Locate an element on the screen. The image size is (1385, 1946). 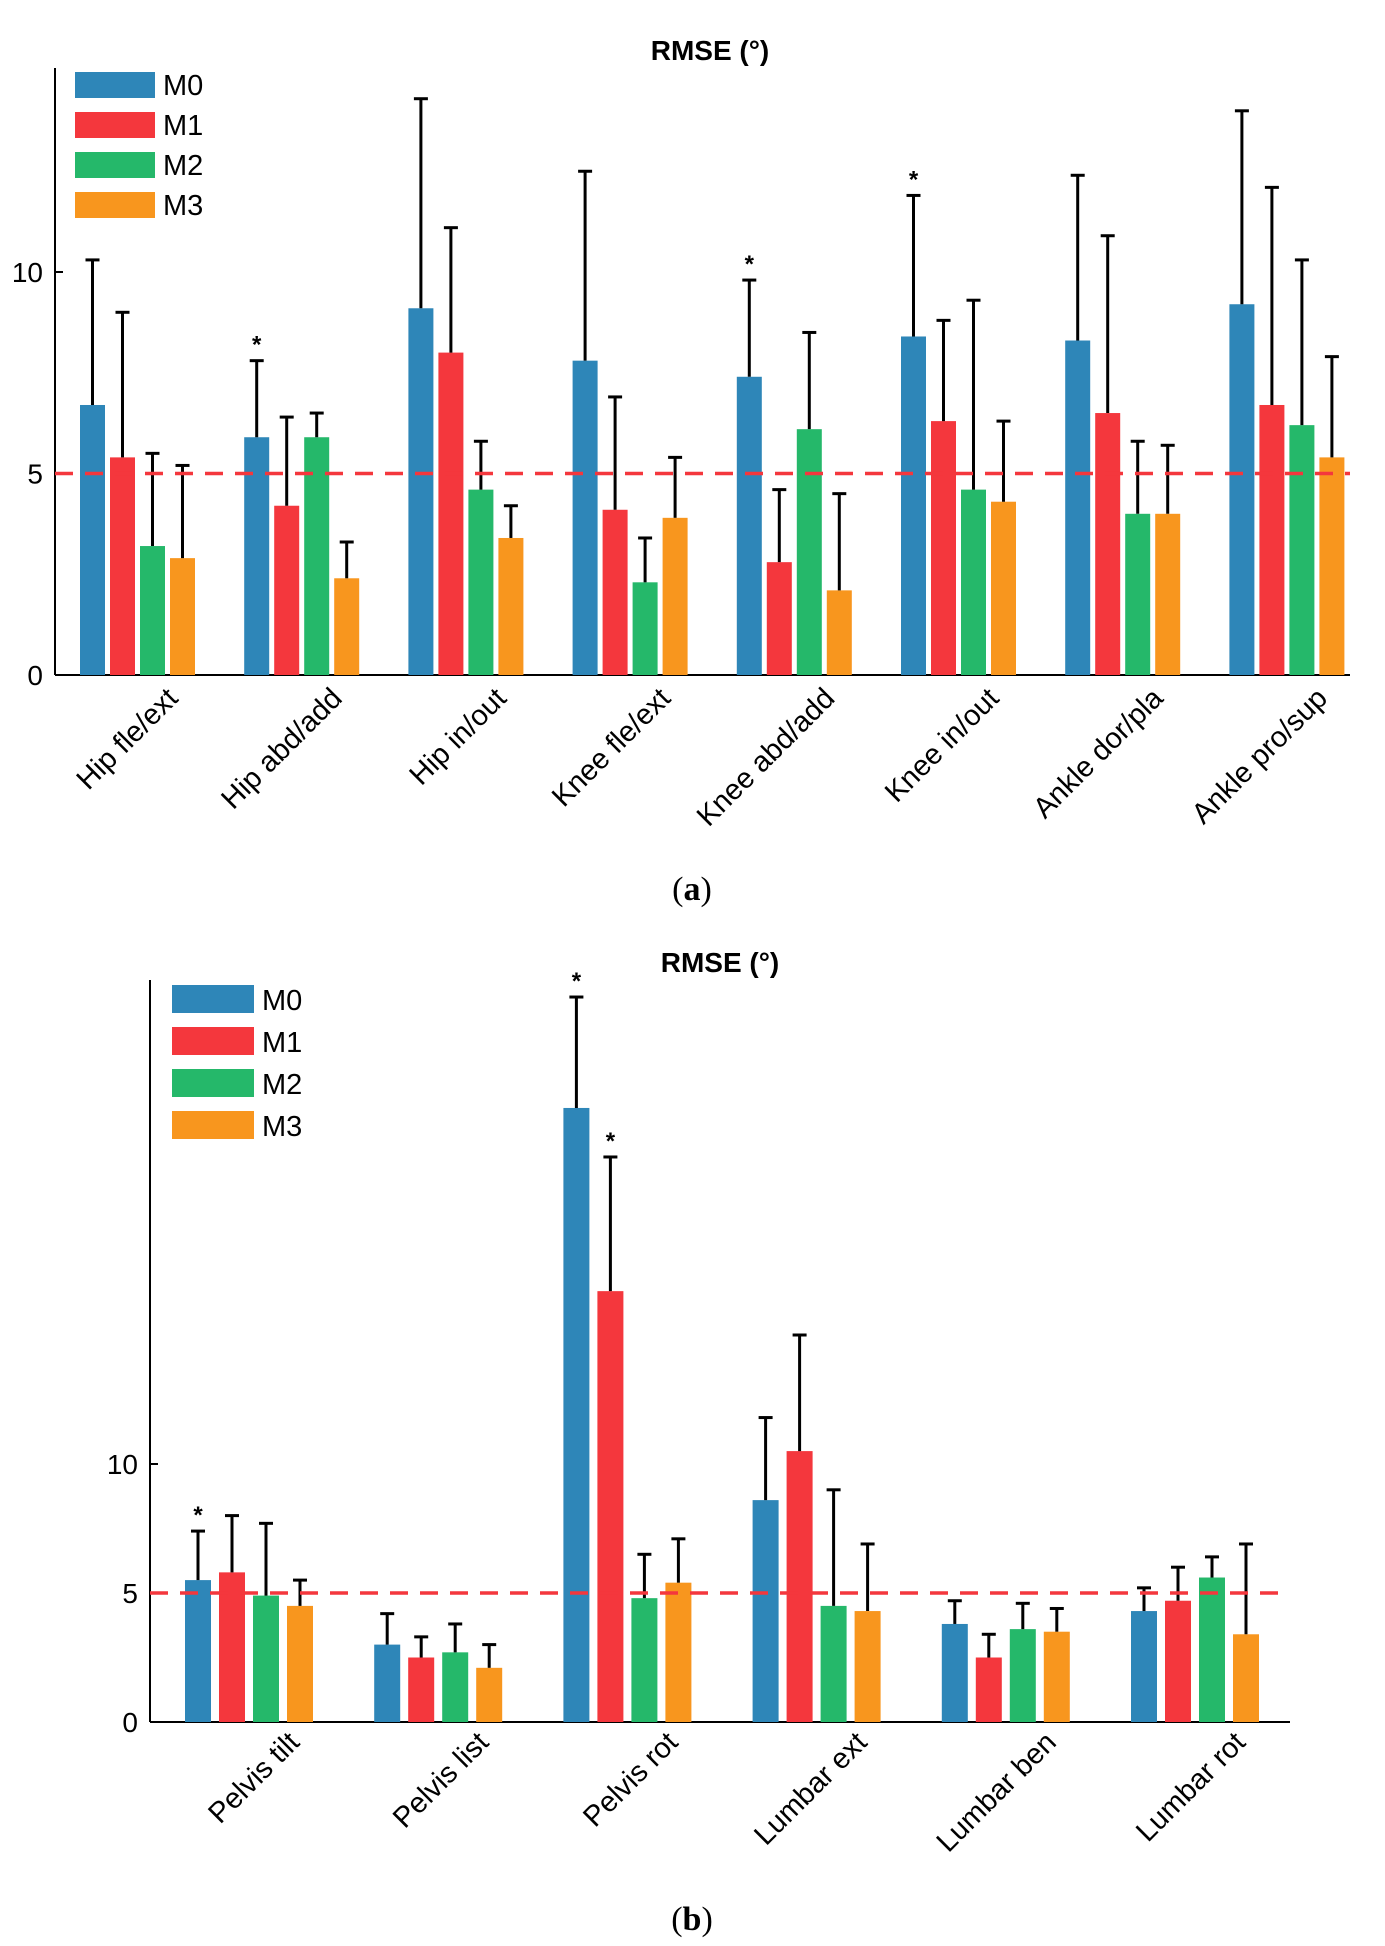
caption-a: (a) is located at coordinates (692, 889).